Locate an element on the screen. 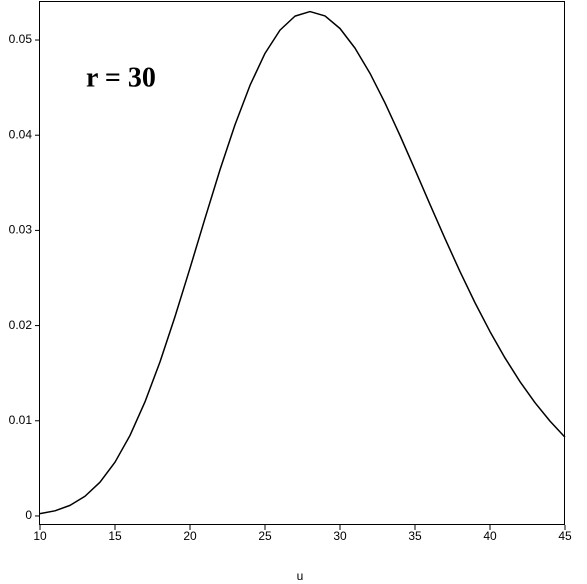 The width and height of the screenshot is (587, 584). y-tick-label: 0 is located at coordinates (28, 515).